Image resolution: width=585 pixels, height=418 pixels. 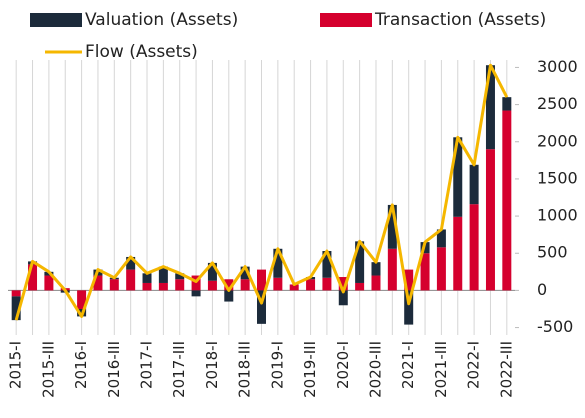 I want to click on legend-label: Transaction (Assets), so click(x=460, y=20).